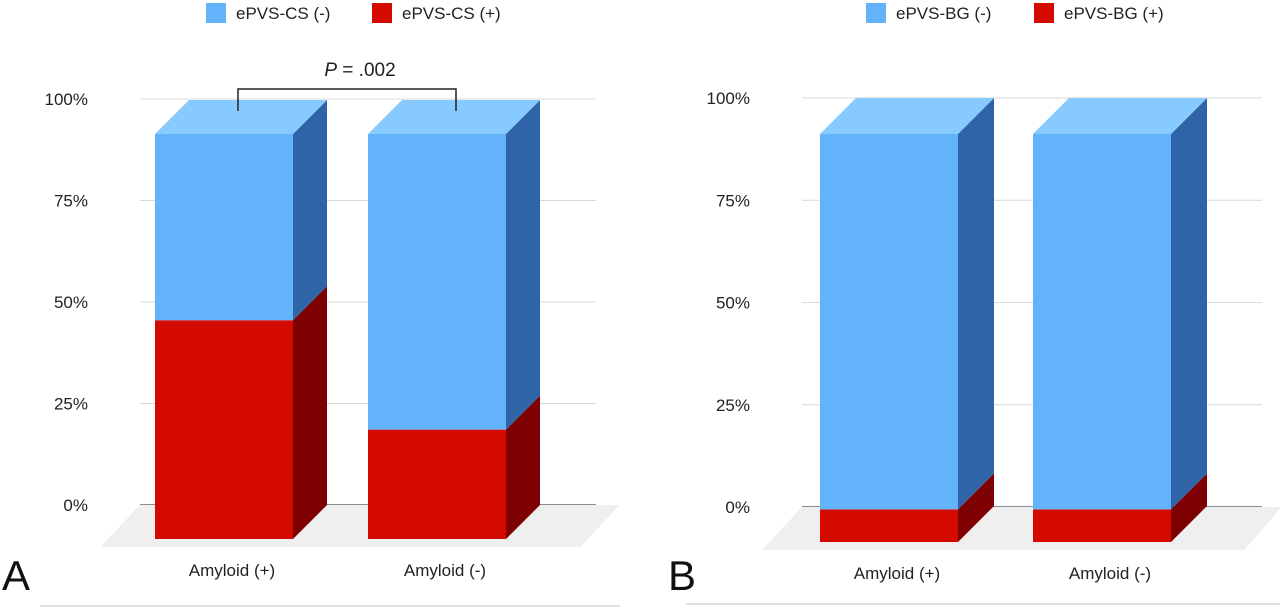  Describe the element at coordinates (1044, 13) in the screenshot. I see `legend-swatch-bg-positive` at that location.